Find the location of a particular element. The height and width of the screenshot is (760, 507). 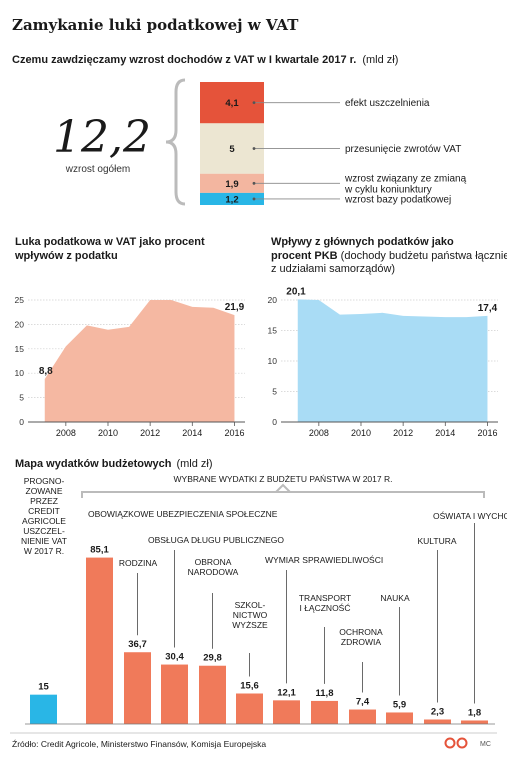

bar-value-label: 1,8 is located at coordinates (474, 712).